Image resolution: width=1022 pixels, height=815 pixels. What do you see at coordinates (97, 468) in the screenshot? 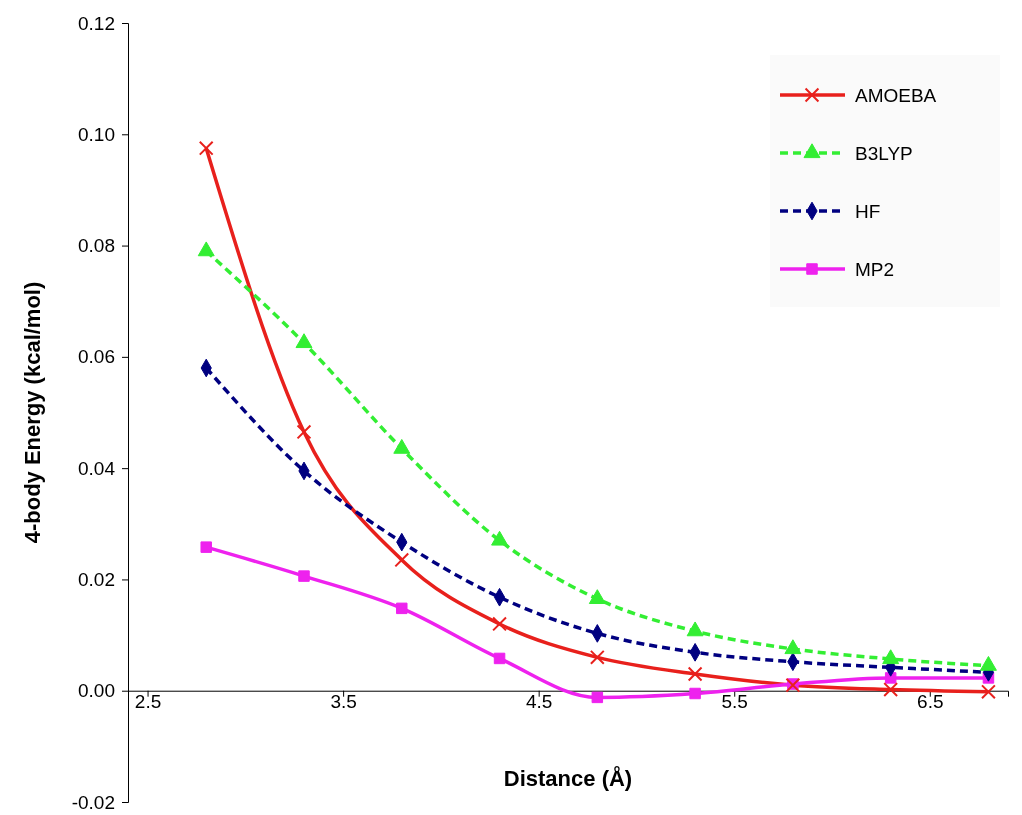
I see `y-tick-label: 0.04` at bounding box center [97, 468].